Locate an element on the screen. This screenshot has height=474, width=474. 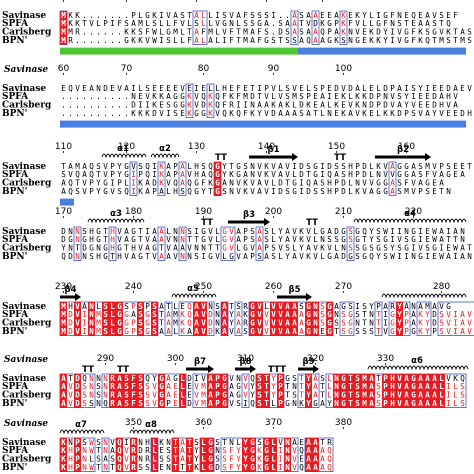
sequence-name: Savinase is located at coordinates (24, 232).